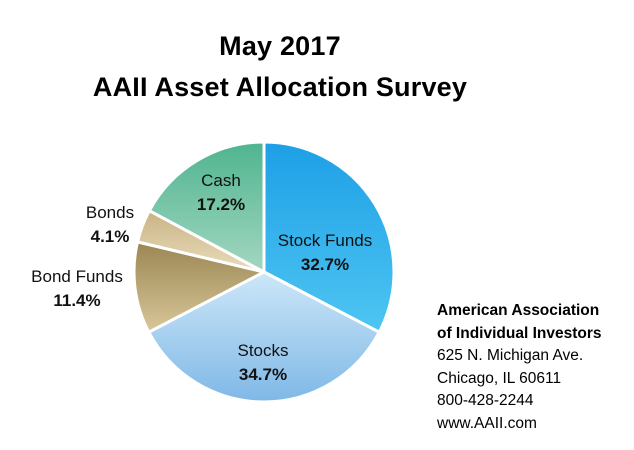 The height and width of the screenshot is (450, 634). I want to click on slice-label-bonds: Bonds, so click(110, 212).